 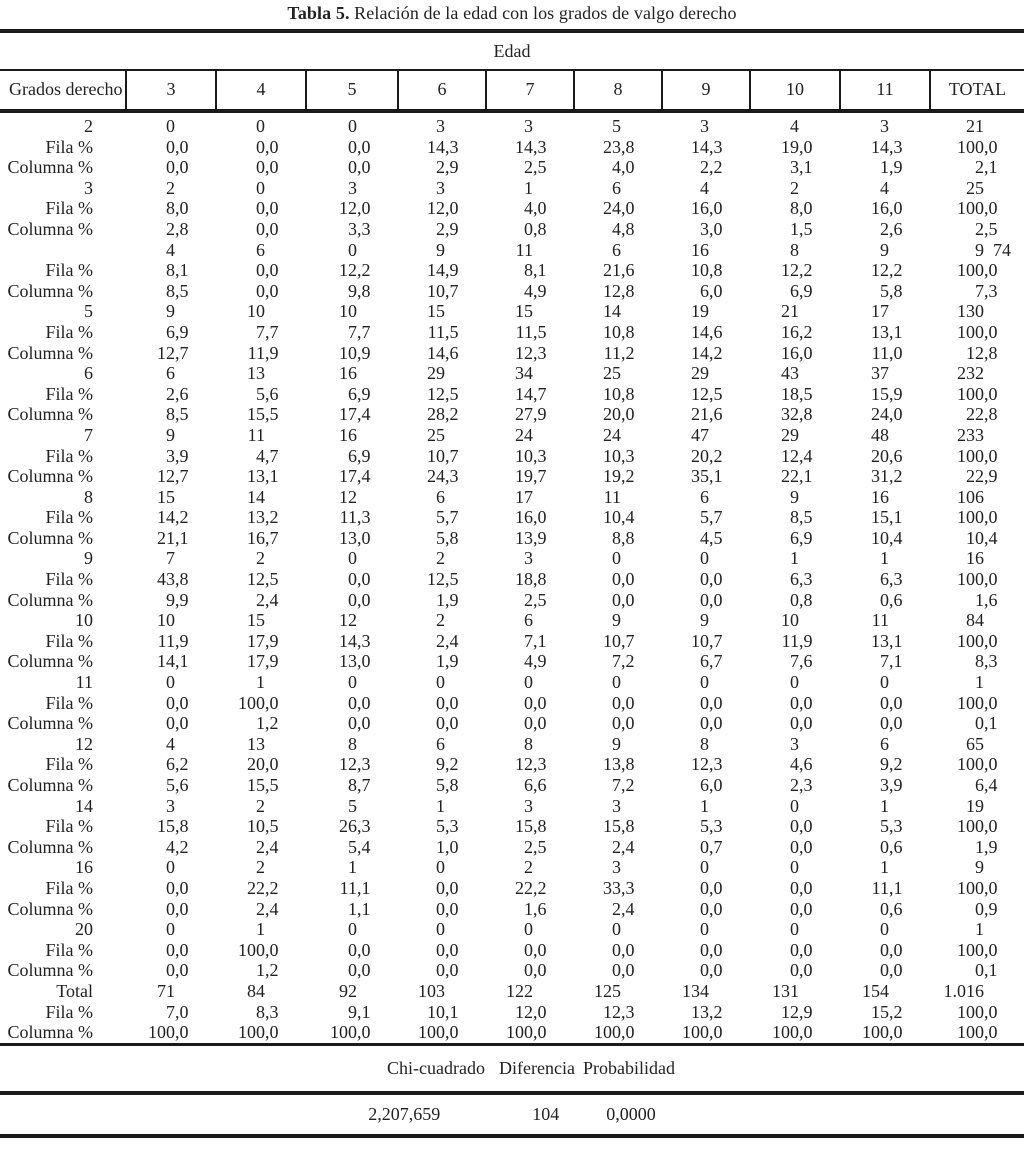 What do you see at coordinates (880, 455) in the screenshot?
I see `cell-integer-part: 20` at bounding box center [880, 455].